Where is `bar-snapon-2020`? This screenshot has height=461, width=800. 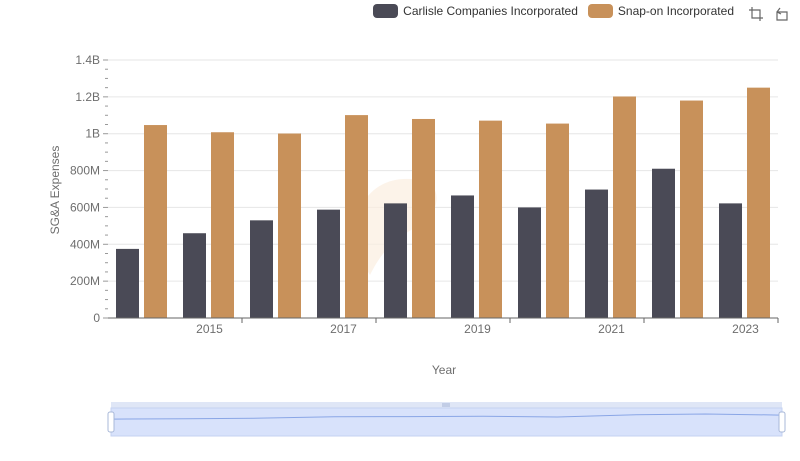
bar-snapon-2020 is located at coordinates (557, 220).